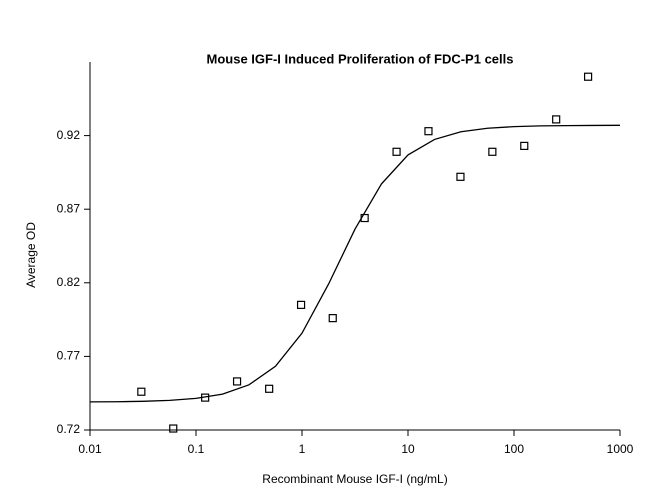 The height and width of the screenshot is (497, 650). What do you see at coordinates (69, 282) in the screenshot?
I see `y-tick-label: 0.82` at bounding box center [69, 282].